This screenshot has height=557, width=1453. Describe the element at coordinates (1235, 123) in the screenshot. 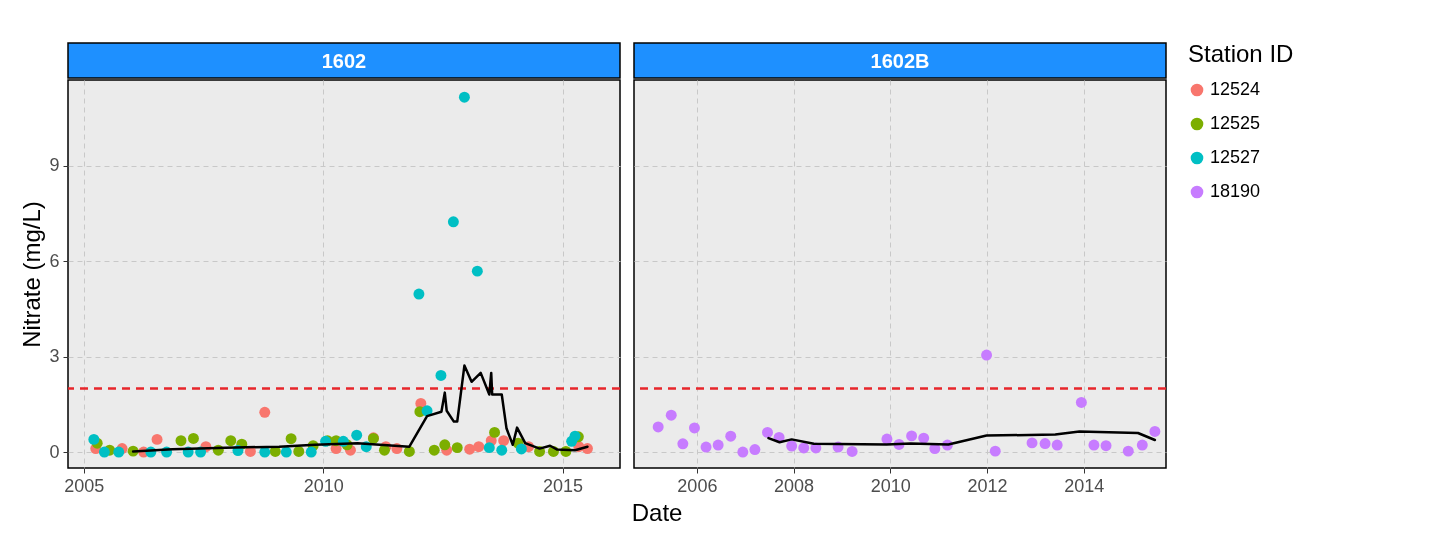

I see `legend-label: 12525` at that location.